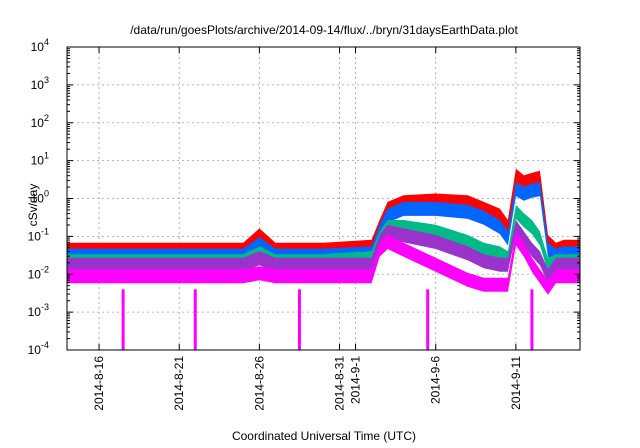 The height and width of the screenshot is (448, 640). What do you see at coordinates (516, 383) in the screenshot?
I see `x-tick-label: 2014-9-11` at bounding box center [516, 383].